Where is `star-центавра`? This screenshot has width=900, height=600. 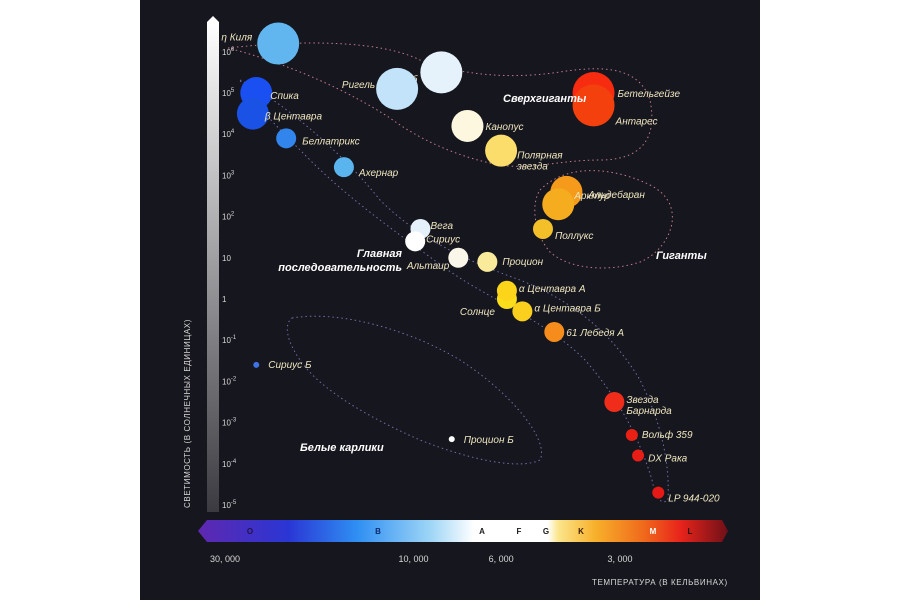 star-центавра is located at coordinates (252, 113).